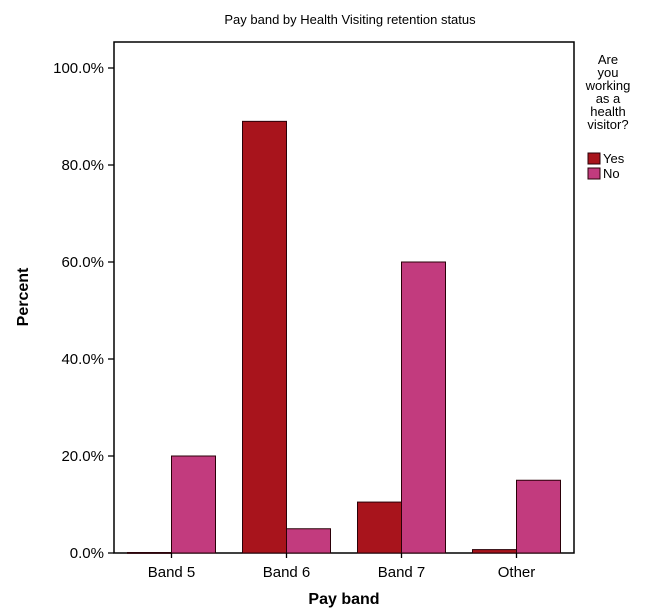 The height and width of the screenshot is (609, 646). I want to click on legend-swatch-no, so click(594, 173).